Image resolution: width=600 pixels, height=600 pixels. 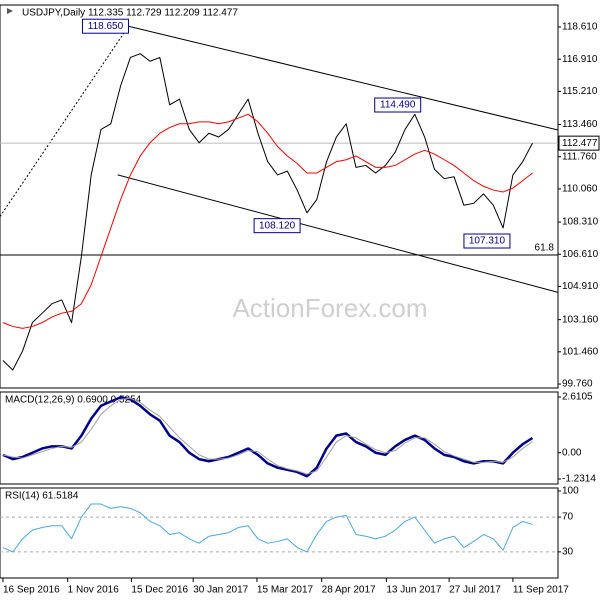 What do you see at coordinates (577, 384) in the screenshot?
I see `y-tick-label: 99.760` at bounding box center [577, 384].